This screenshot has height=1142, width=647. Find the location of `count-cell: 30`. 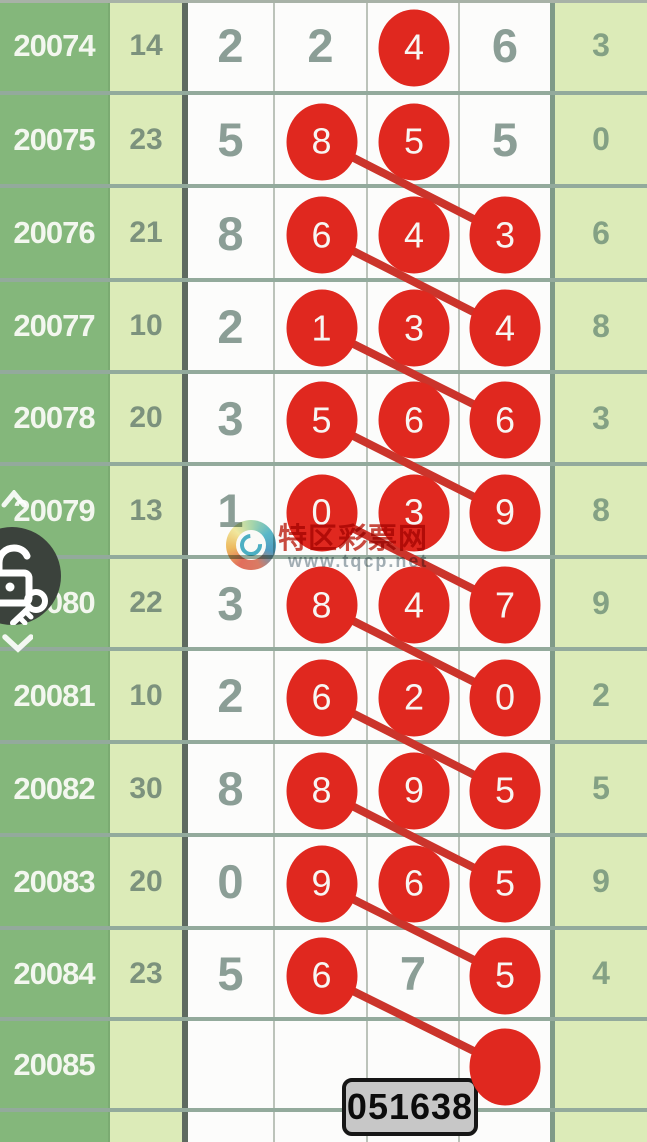

count-cell: 30 is located at coordinates (145, 788).